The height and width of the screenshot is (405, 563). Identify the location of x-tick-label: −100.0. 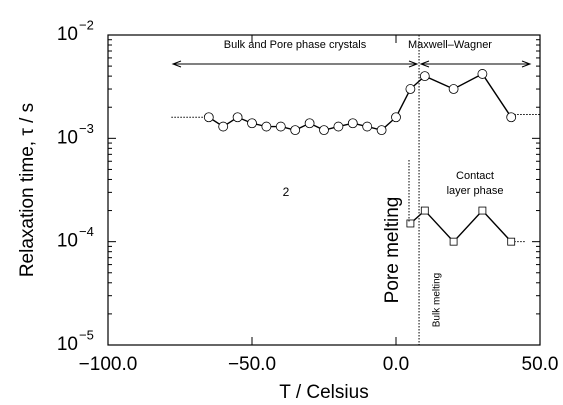
(108, 364).